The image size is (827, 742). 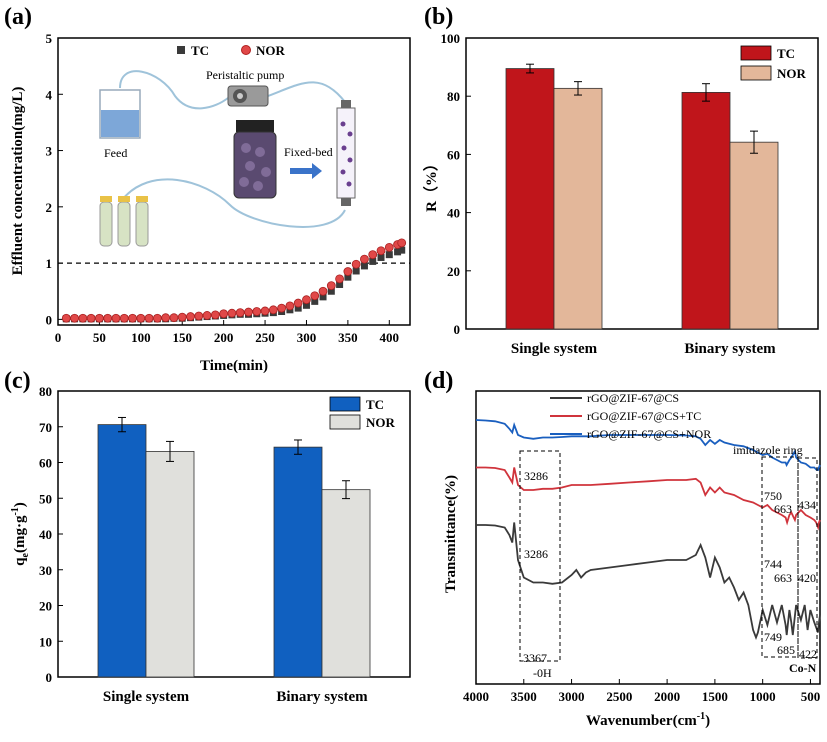 I want to click on y-tick-label: 5, so click(x=49, y=38).